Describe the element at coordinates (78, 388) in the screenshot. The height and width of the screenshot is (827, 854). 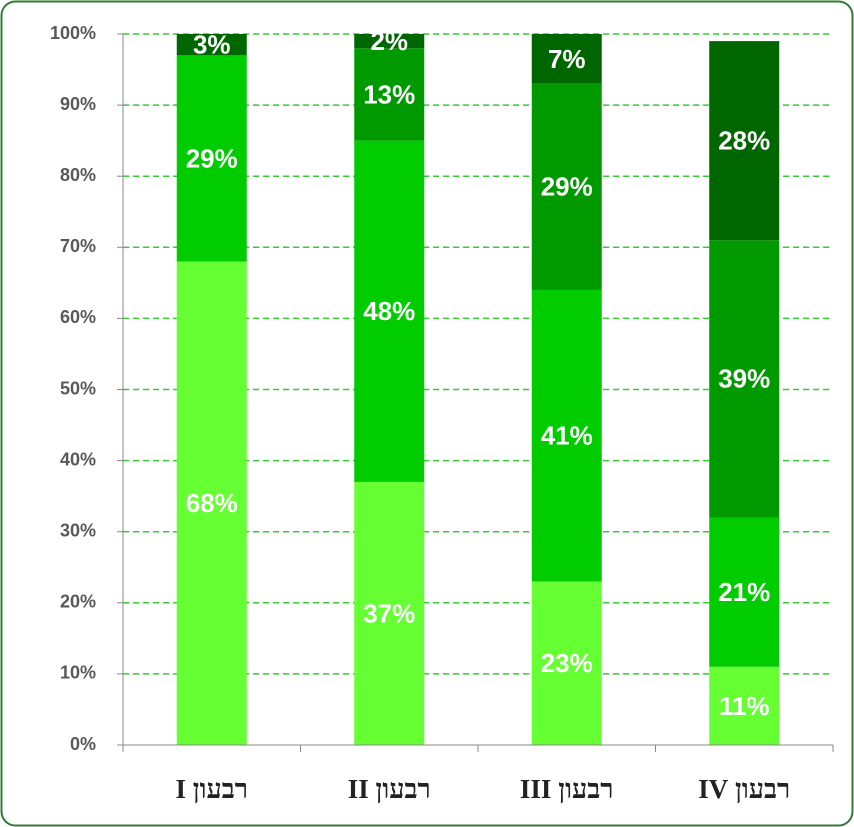
I see `y-tick-label: 50%` at that location.